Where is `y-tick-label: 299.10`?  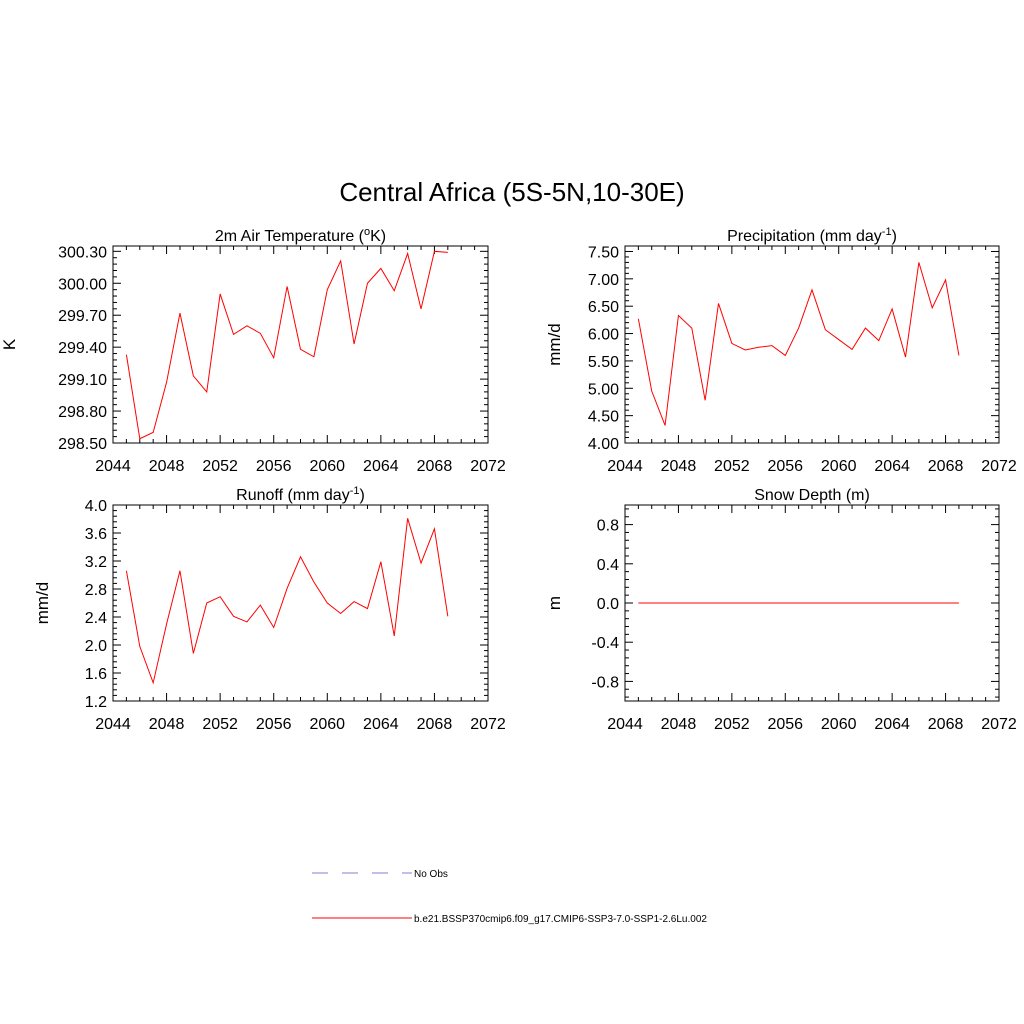 y-tick-label: 299.10 is located at coordinates (82, 380).